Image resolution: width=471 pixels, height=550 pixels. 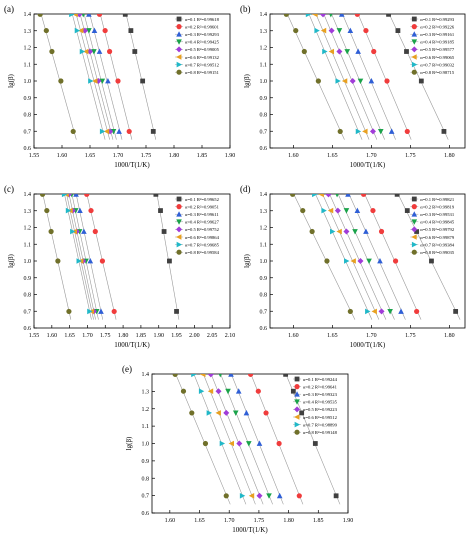 What do you see at coordinates (28, 245) in the screenshot?
I see `y-tick-label: 1.1` at bounding box center [28, 245].